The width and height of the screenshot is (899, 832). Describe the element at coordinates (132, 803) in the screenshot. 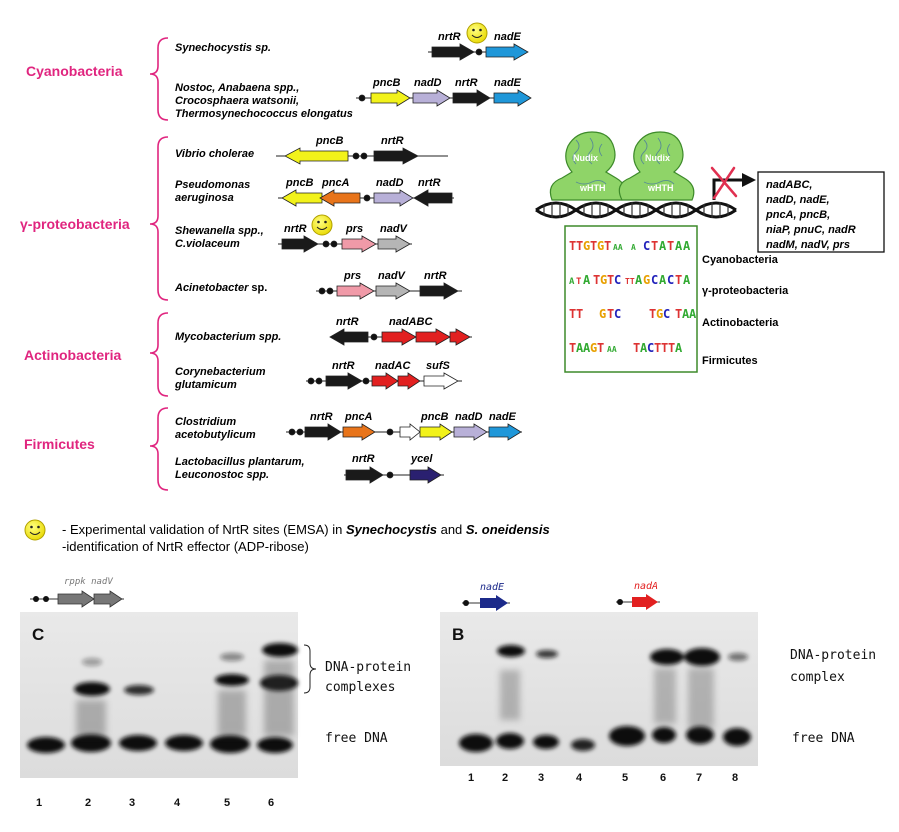

I see `lane-number: 3` at that location.